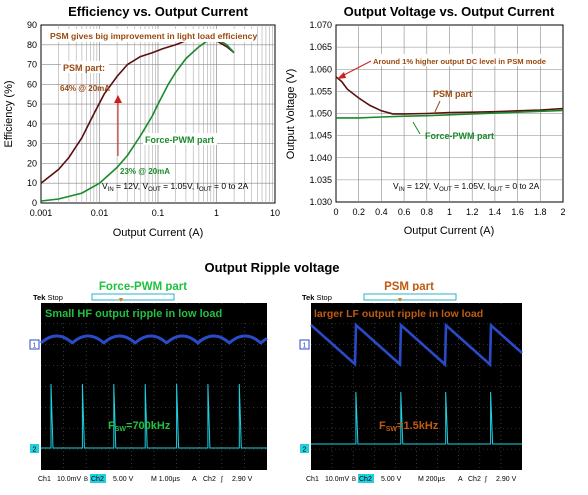 This screenshot has width=588, height=495. I want to click on scope-psm-trigger-marker, so click(400, 300).